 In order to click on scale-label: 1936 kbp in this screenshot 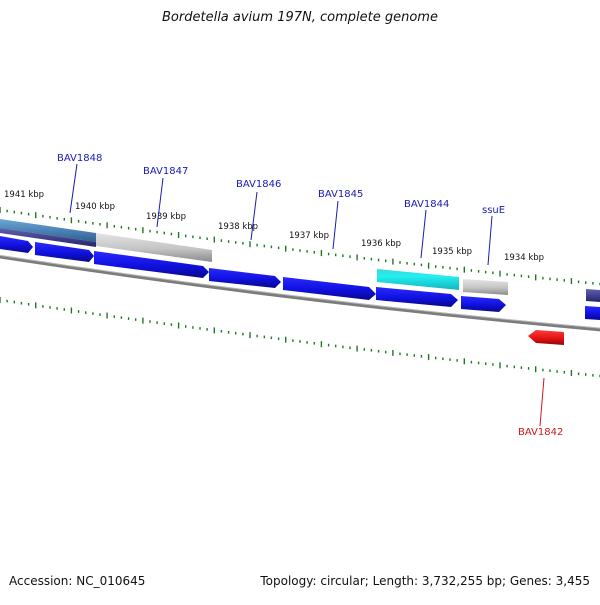, I will do `click(381, 244)`.